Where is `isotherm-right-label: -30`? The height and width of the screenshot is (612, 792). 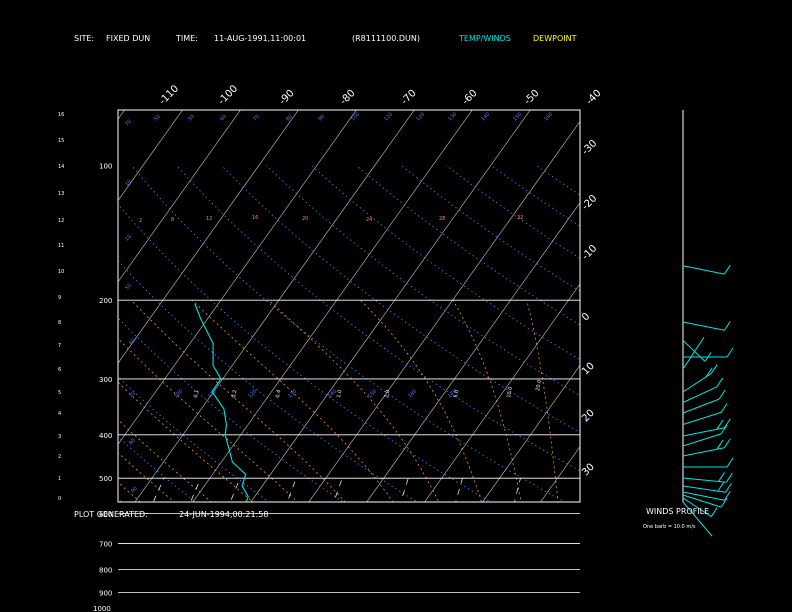 isotherm-right-label: -30 is located at coordinates (589, 147).